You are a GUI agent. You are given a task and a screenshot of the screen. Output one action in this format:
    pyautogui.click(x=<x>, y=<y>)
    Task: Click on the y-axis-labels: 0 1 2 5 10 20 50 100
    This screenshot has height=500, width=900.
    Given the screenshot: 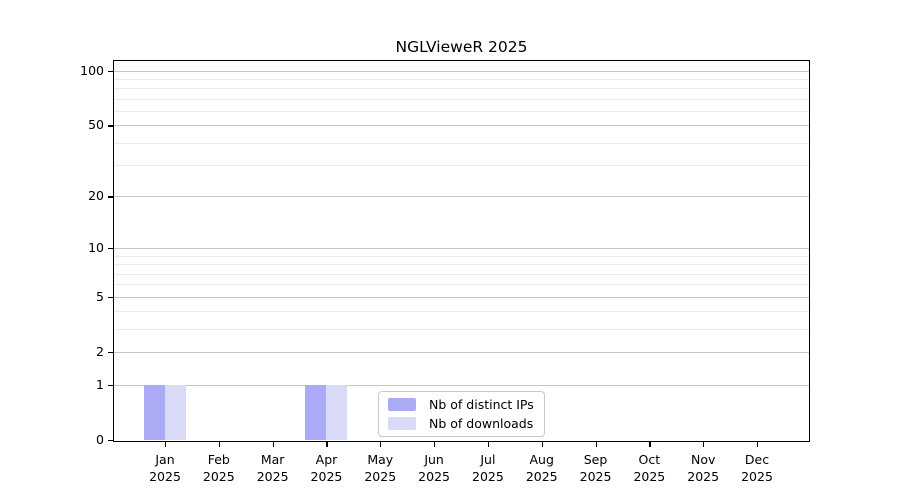 What is the action you would take?
    pyautogui.click(x=52, y=254)
    